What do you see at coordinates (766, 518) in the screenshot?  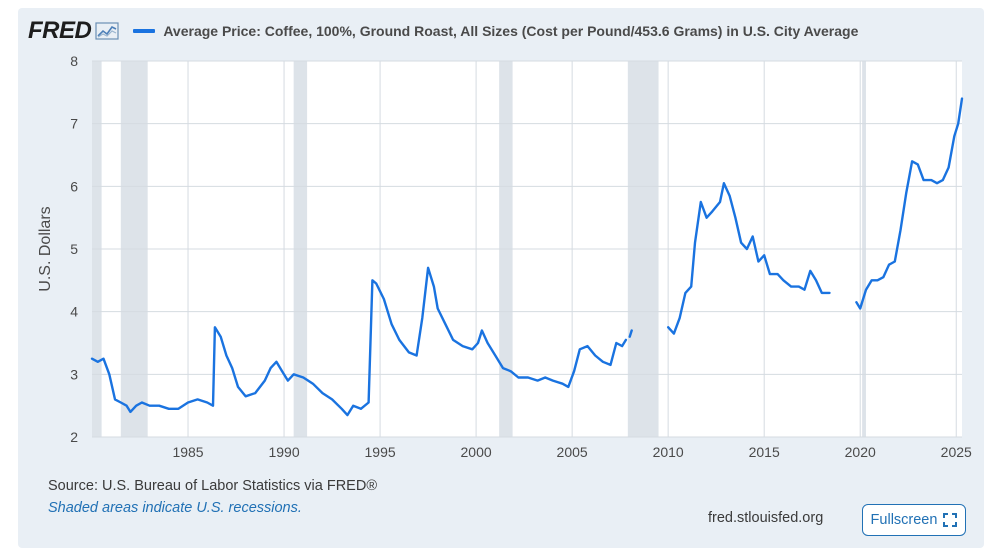 I see `site-url: fred.stlouisfed.org` at bounding box center [766, 518].